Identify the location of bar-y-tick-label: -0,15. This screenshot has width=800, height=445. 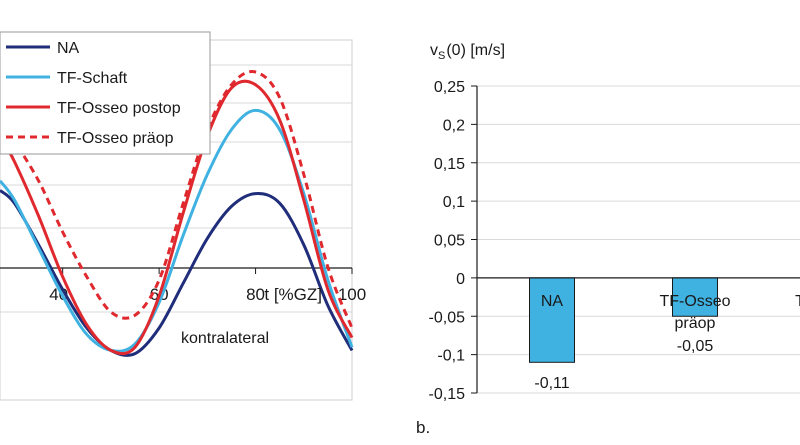
(447, 394).